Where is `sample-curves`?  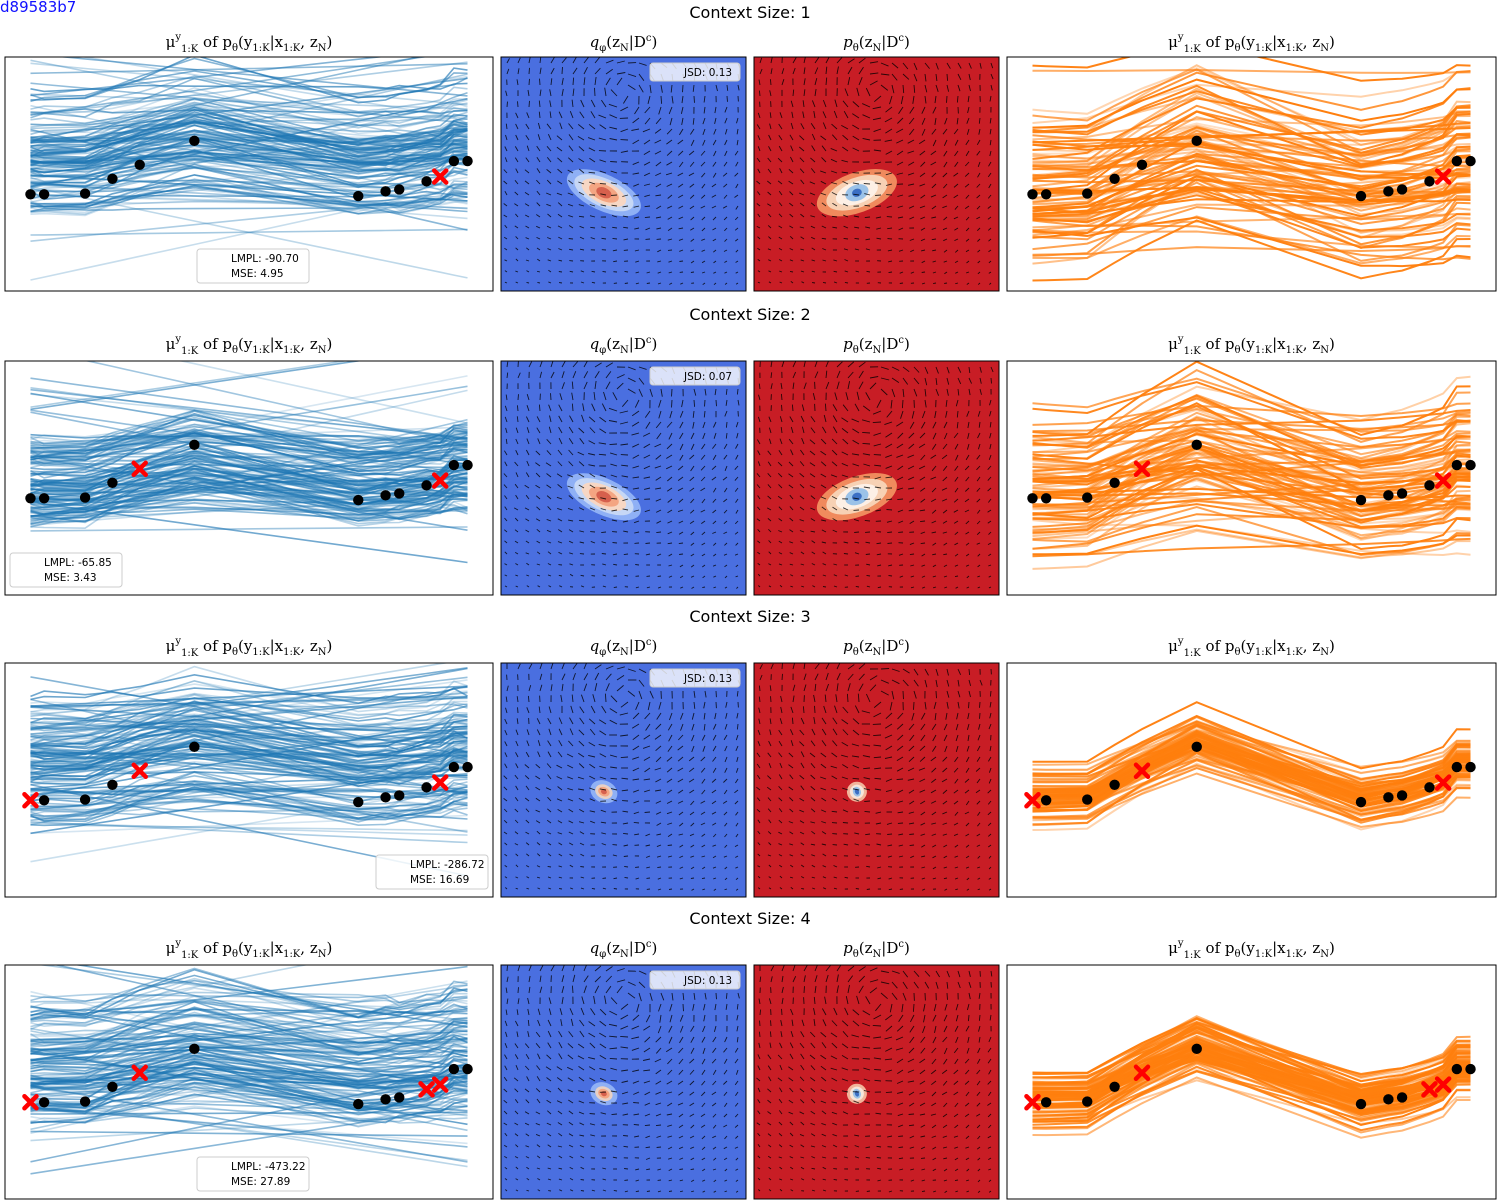 sample-curves is located at coordinates (1251, 169).